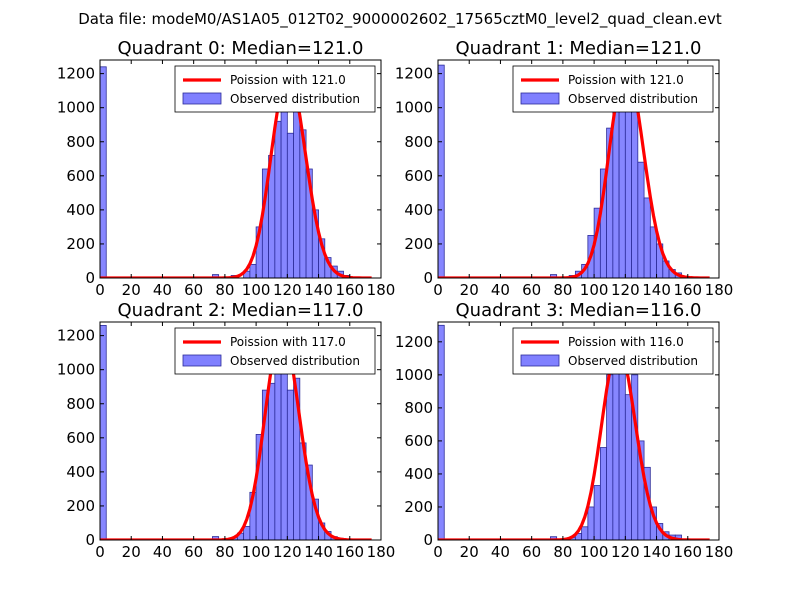 This screenshot has height=600, width=800. I want to click on panel-title: Quadrant 2: Median=117.0, so click(241, 310).